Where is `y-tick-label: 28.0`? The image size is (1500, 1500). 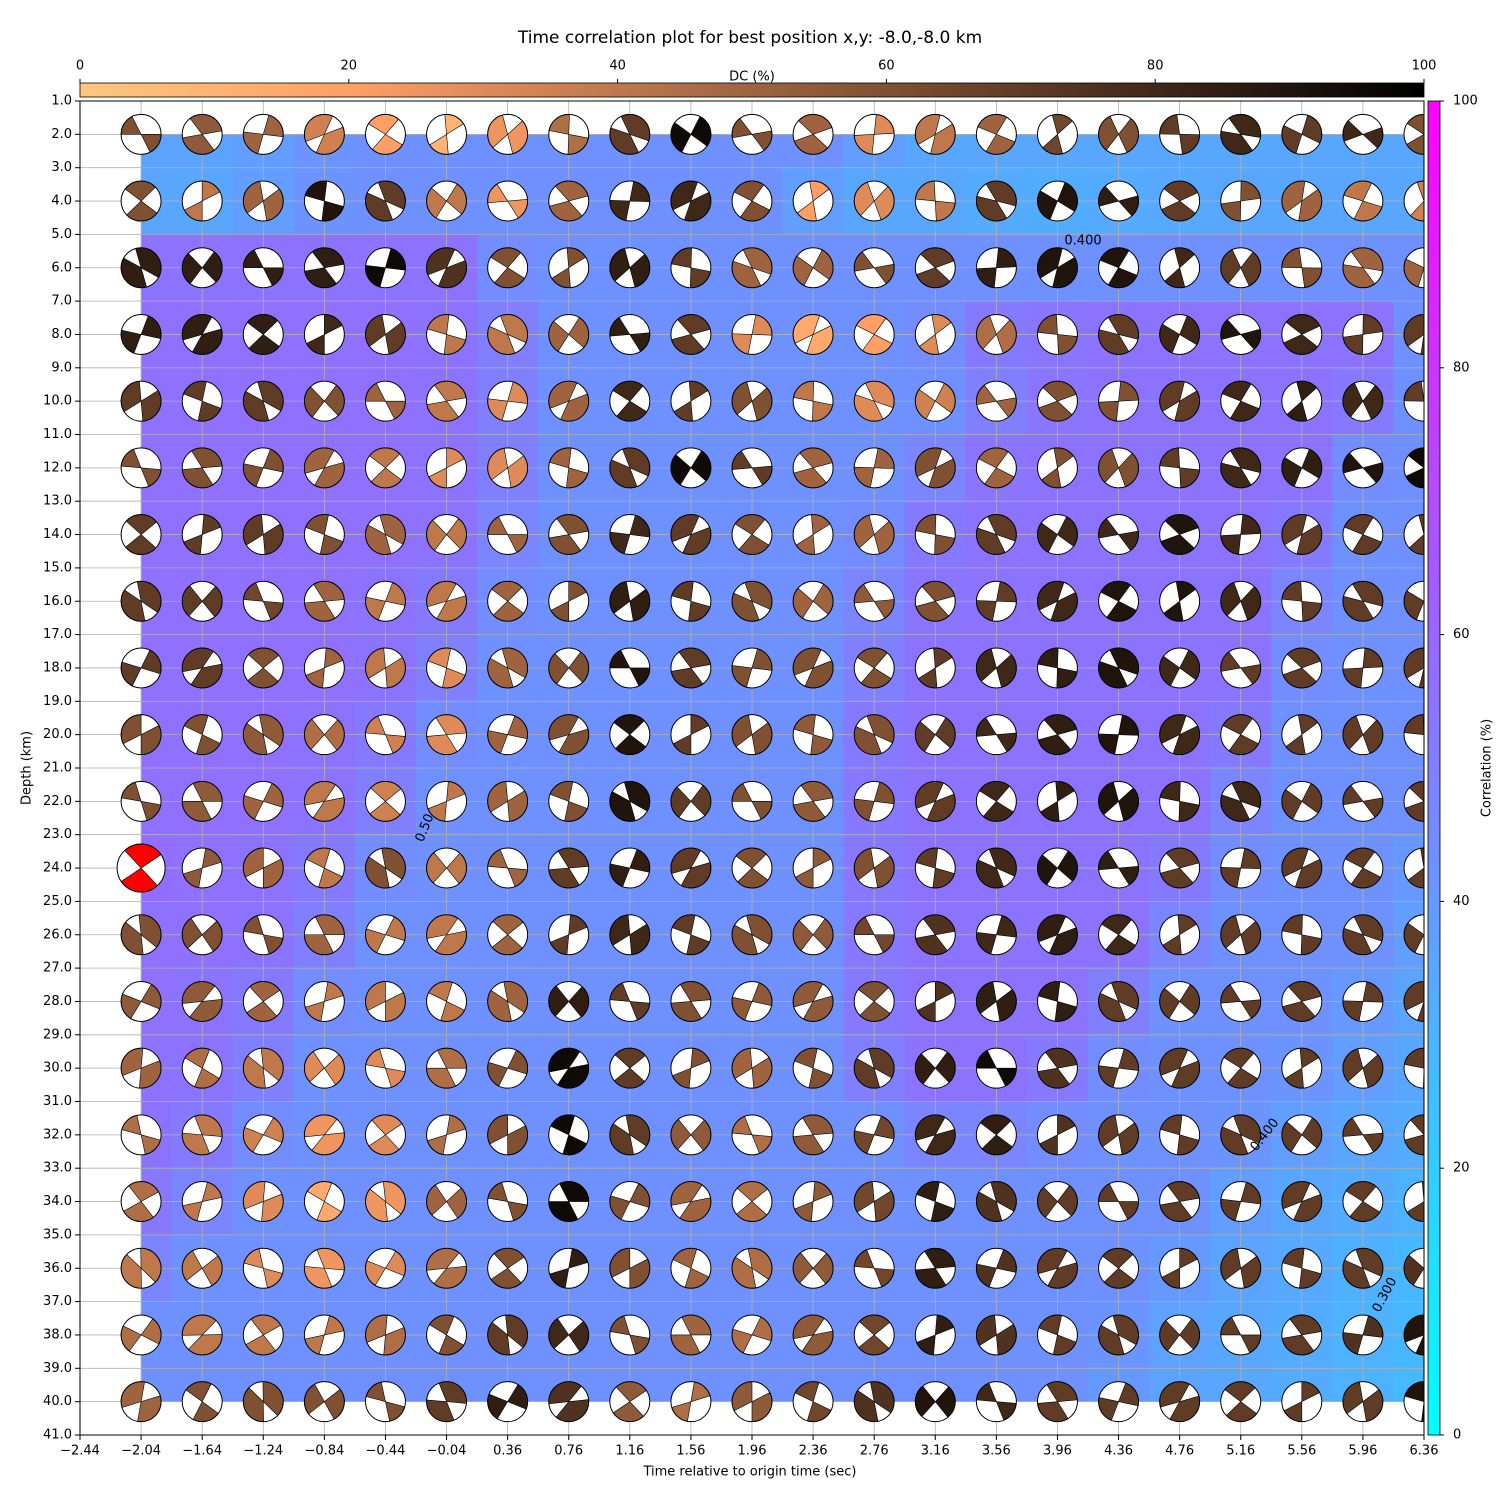 y-tick-label: 28.0 is located at coordinates (57, 1001).